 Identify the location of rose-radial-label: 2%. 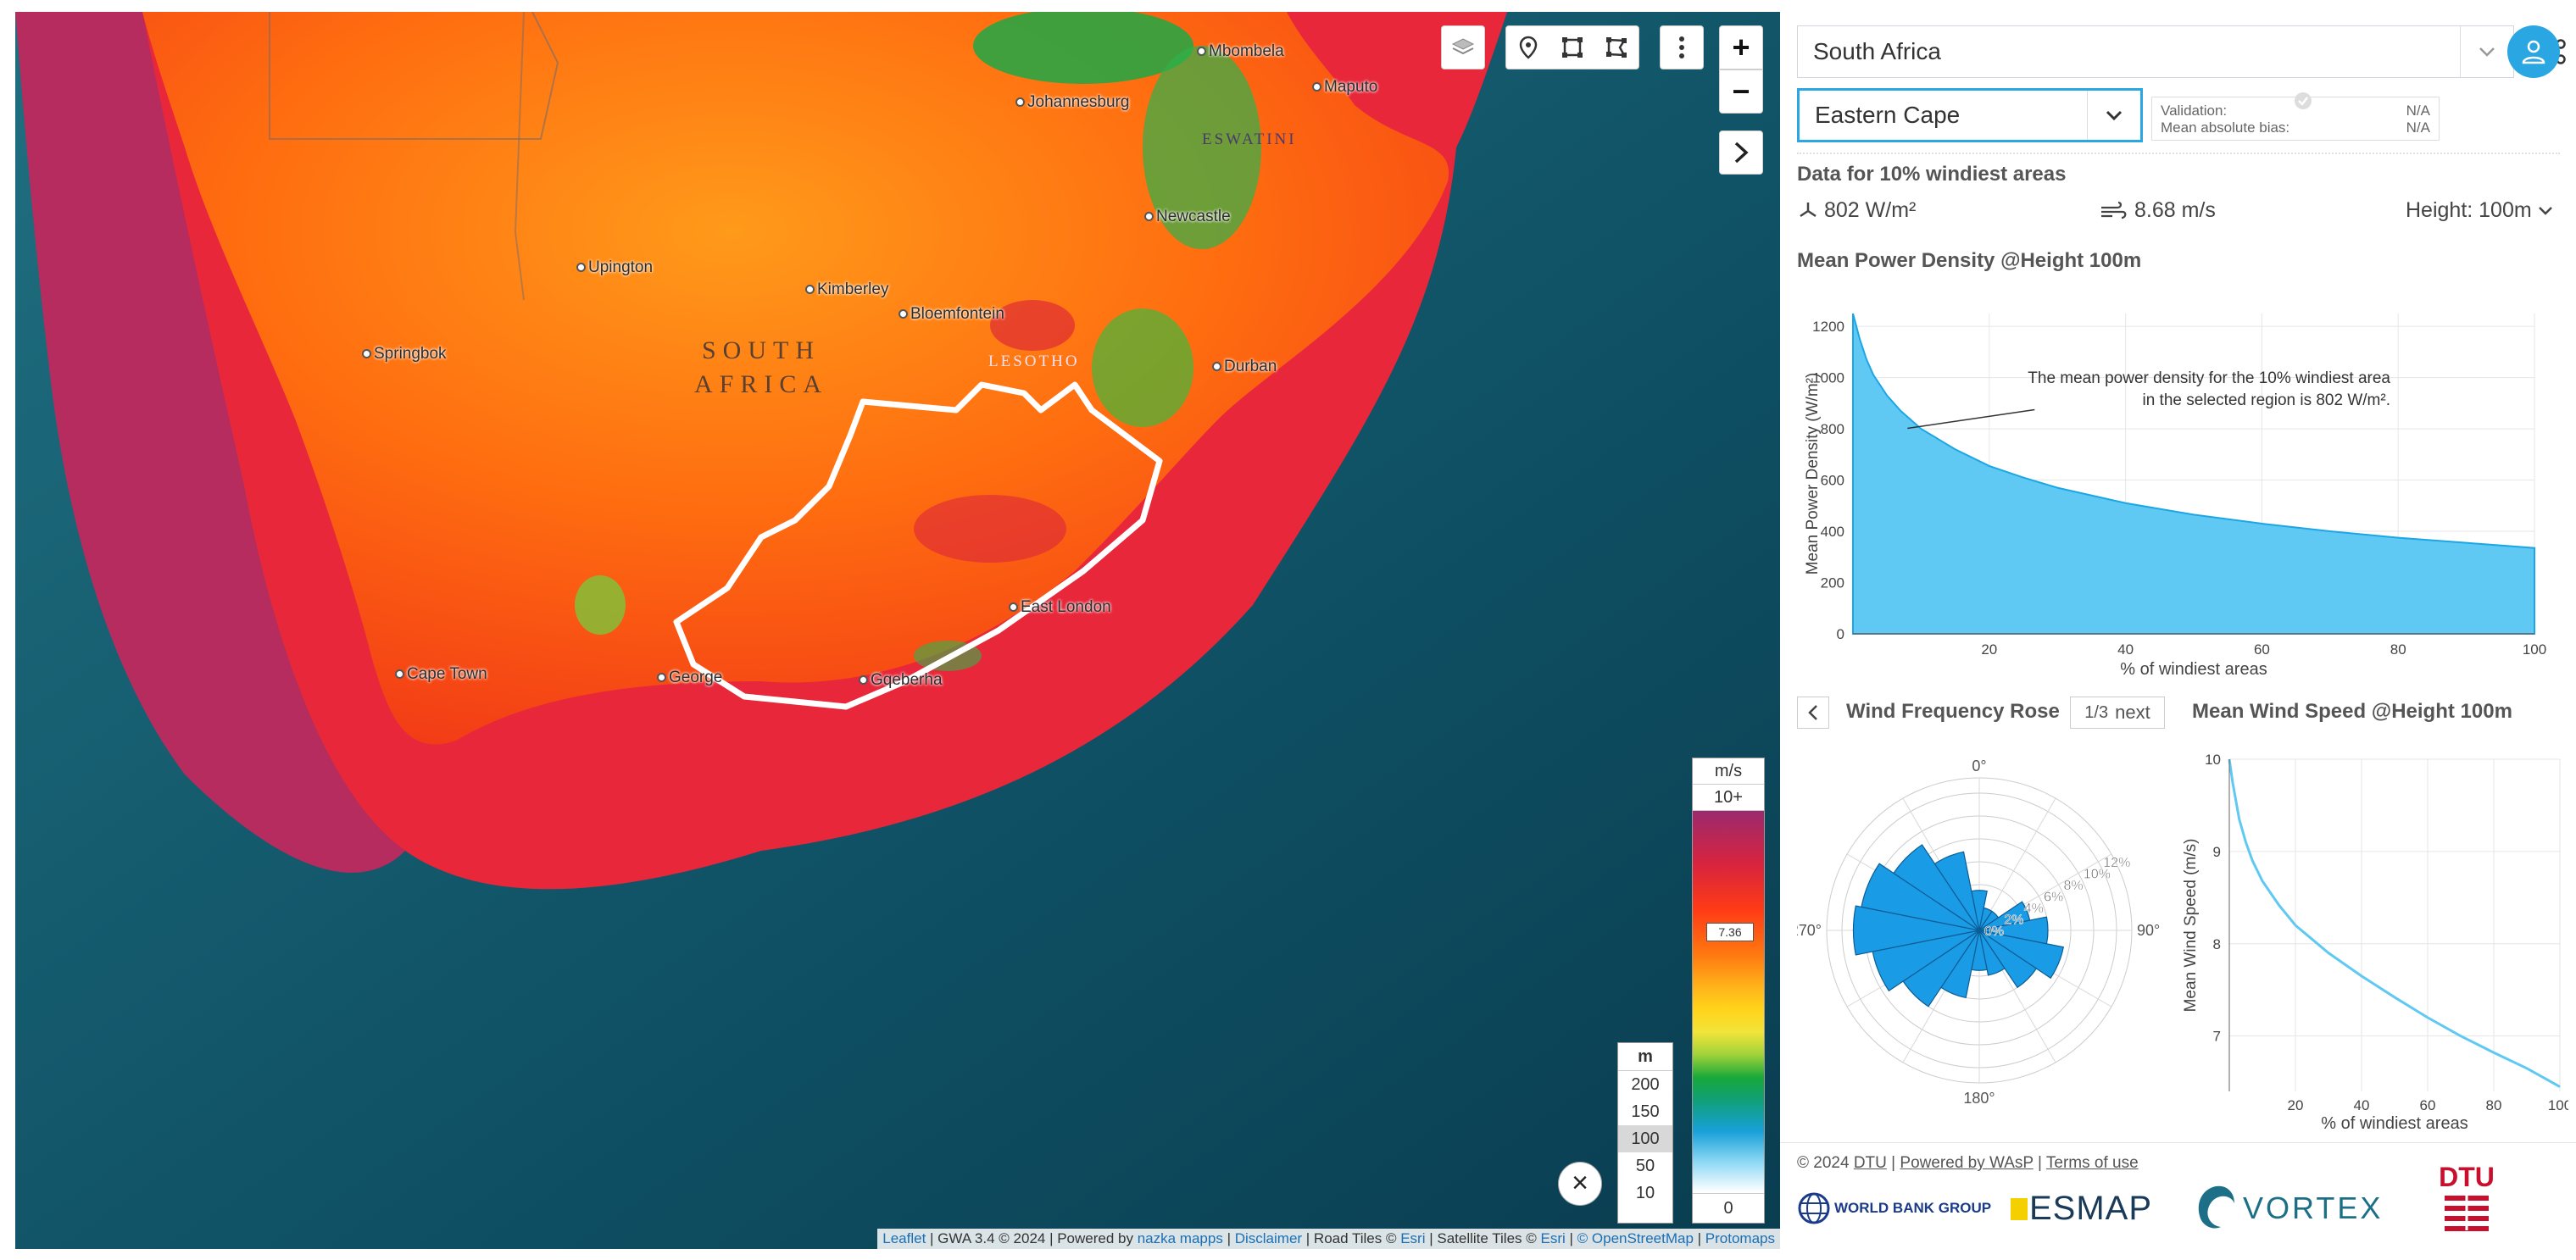
(2013, 921).